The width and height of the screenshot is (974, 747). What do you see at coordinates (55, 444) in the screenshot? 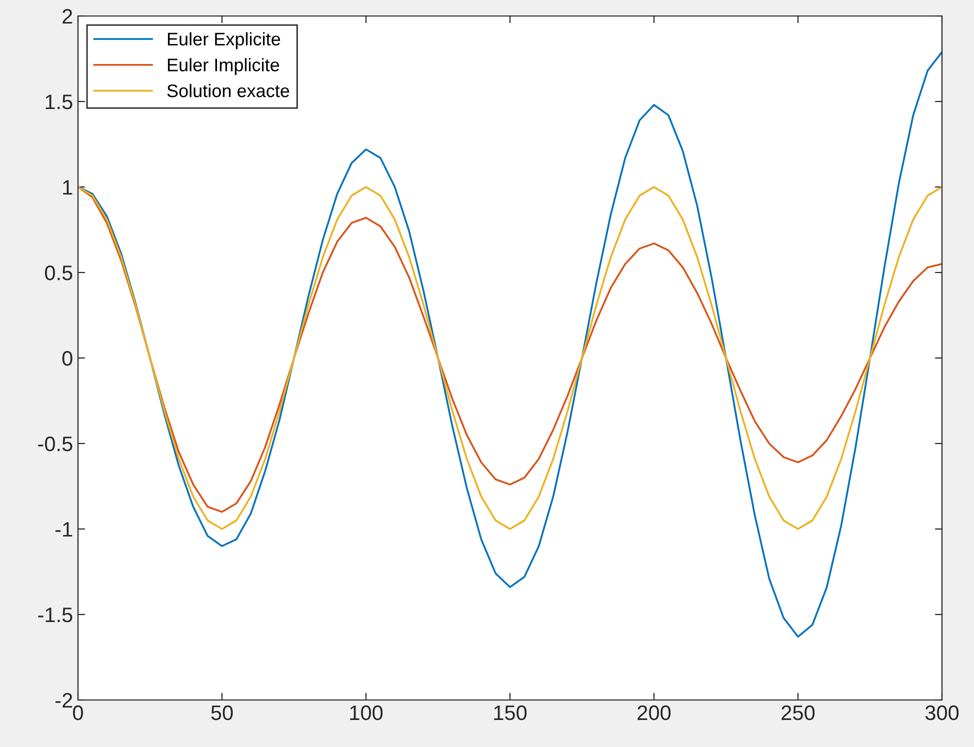
I see `y-tick-label: -0.5` at bounding box center [55, 444].